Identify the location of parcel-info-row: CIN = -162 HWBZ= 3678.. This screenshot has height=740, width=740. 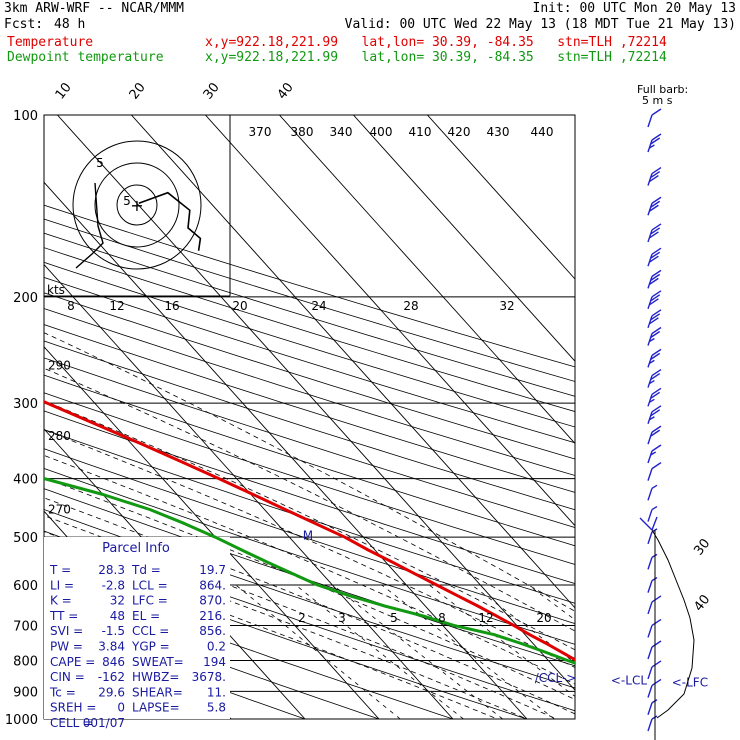
(138, 677).